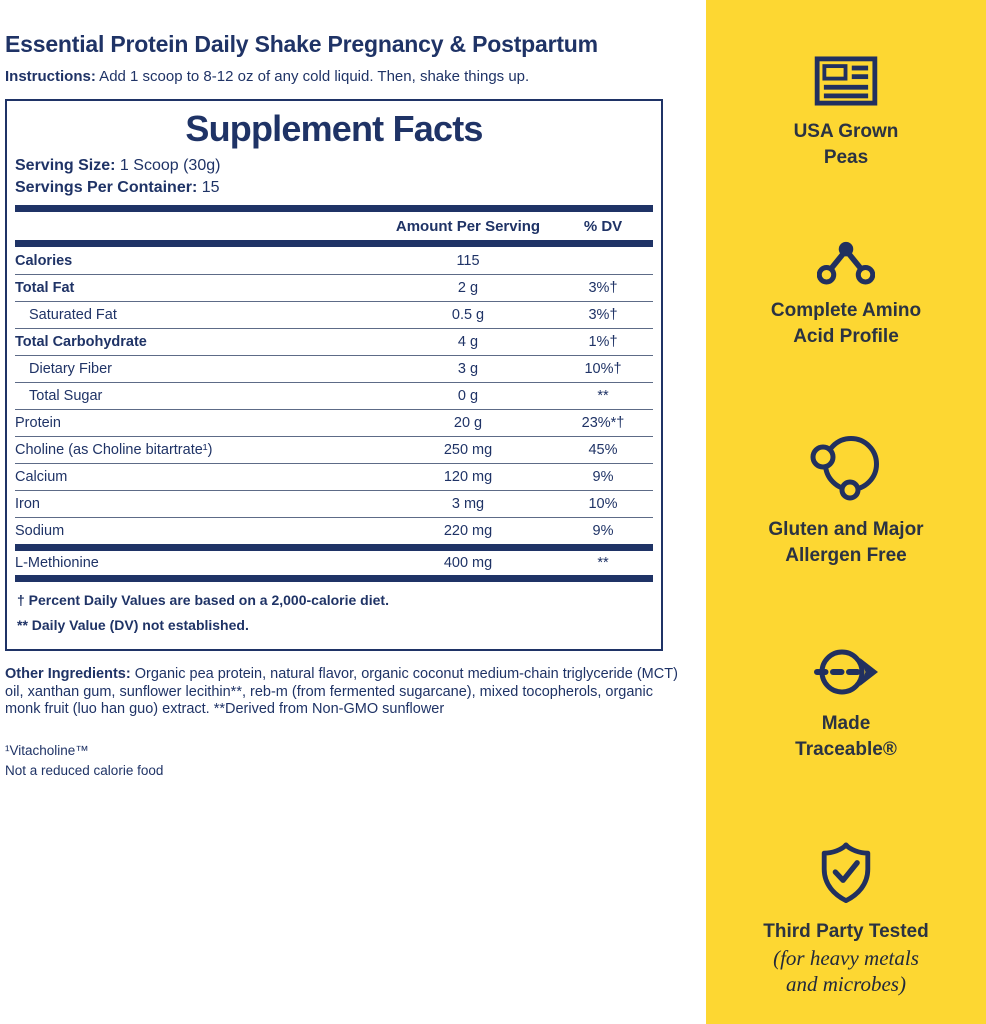 Image resolution: width=986 pixels, height=1024 pixels. Describe the element at coordinates (468, 369) in the screenshot. I see `nutrient-amount: 3 g` at that location.